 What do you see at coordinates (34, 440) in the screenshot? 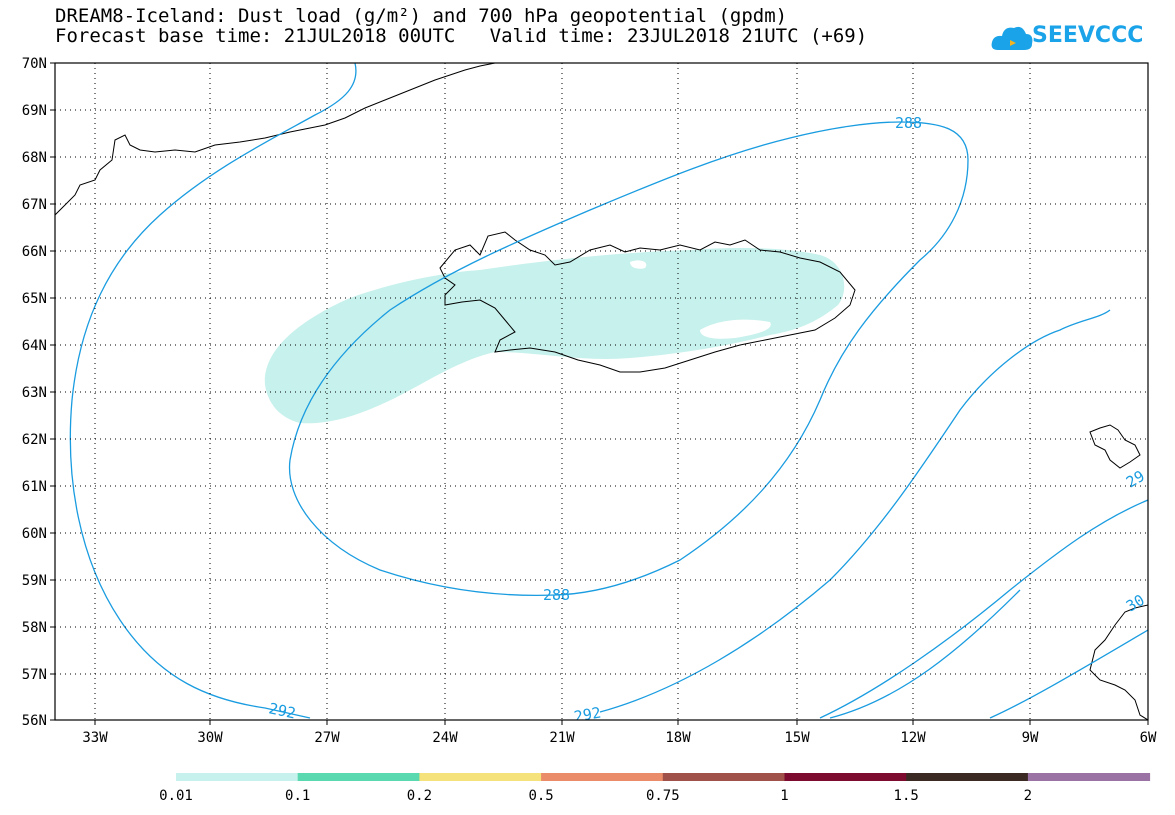
I see `lat-label: 62N` at bounding box center [34, 440].